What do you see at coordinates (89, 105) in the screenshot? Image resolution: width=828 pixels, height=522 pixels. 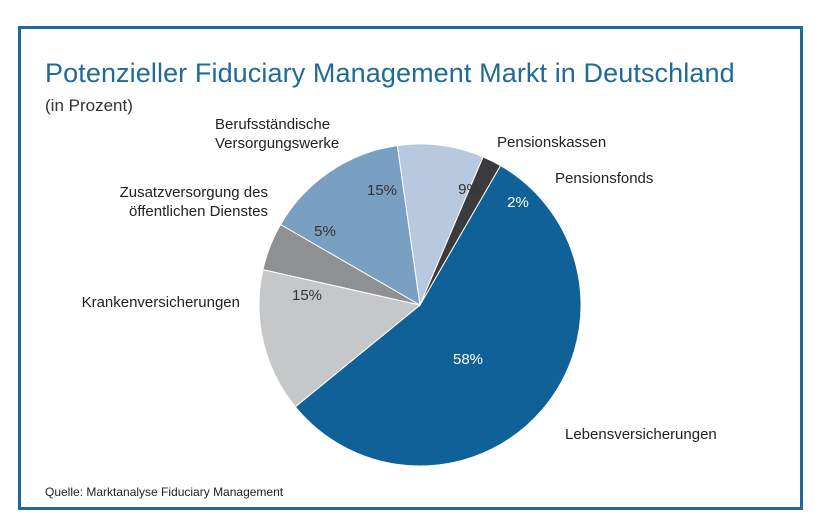 I see `chart-subtitle: (in Prozent)` at bounding box center [89, 105].